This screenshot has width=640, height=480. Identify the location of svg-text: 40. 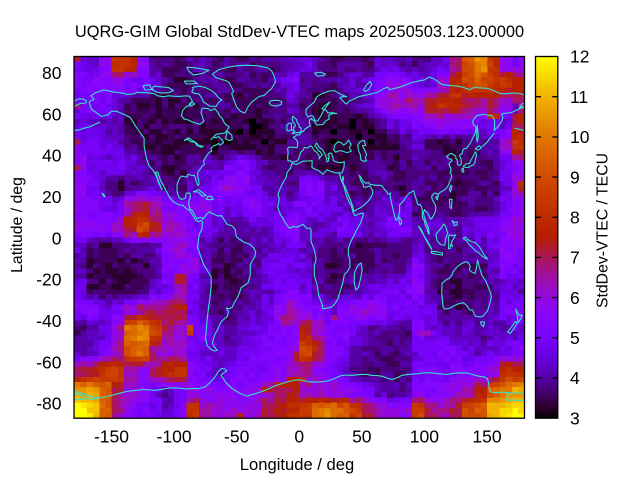
(52, 156).